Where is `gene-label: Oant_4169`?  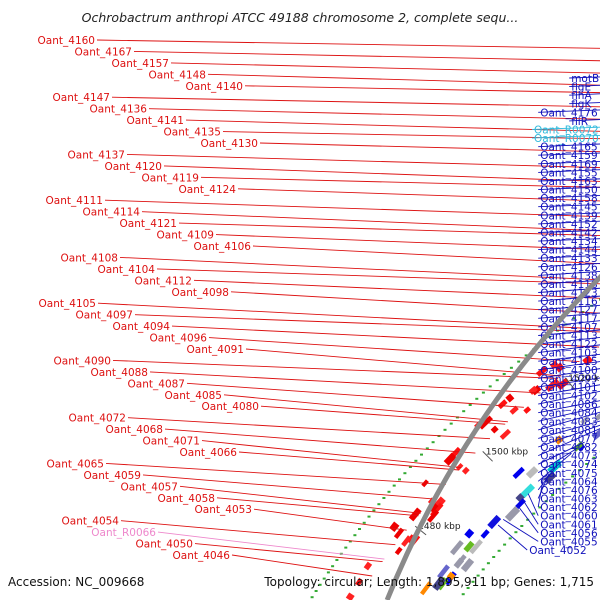
gene-label: Oant_4169 is located at coordinates (568, 165).